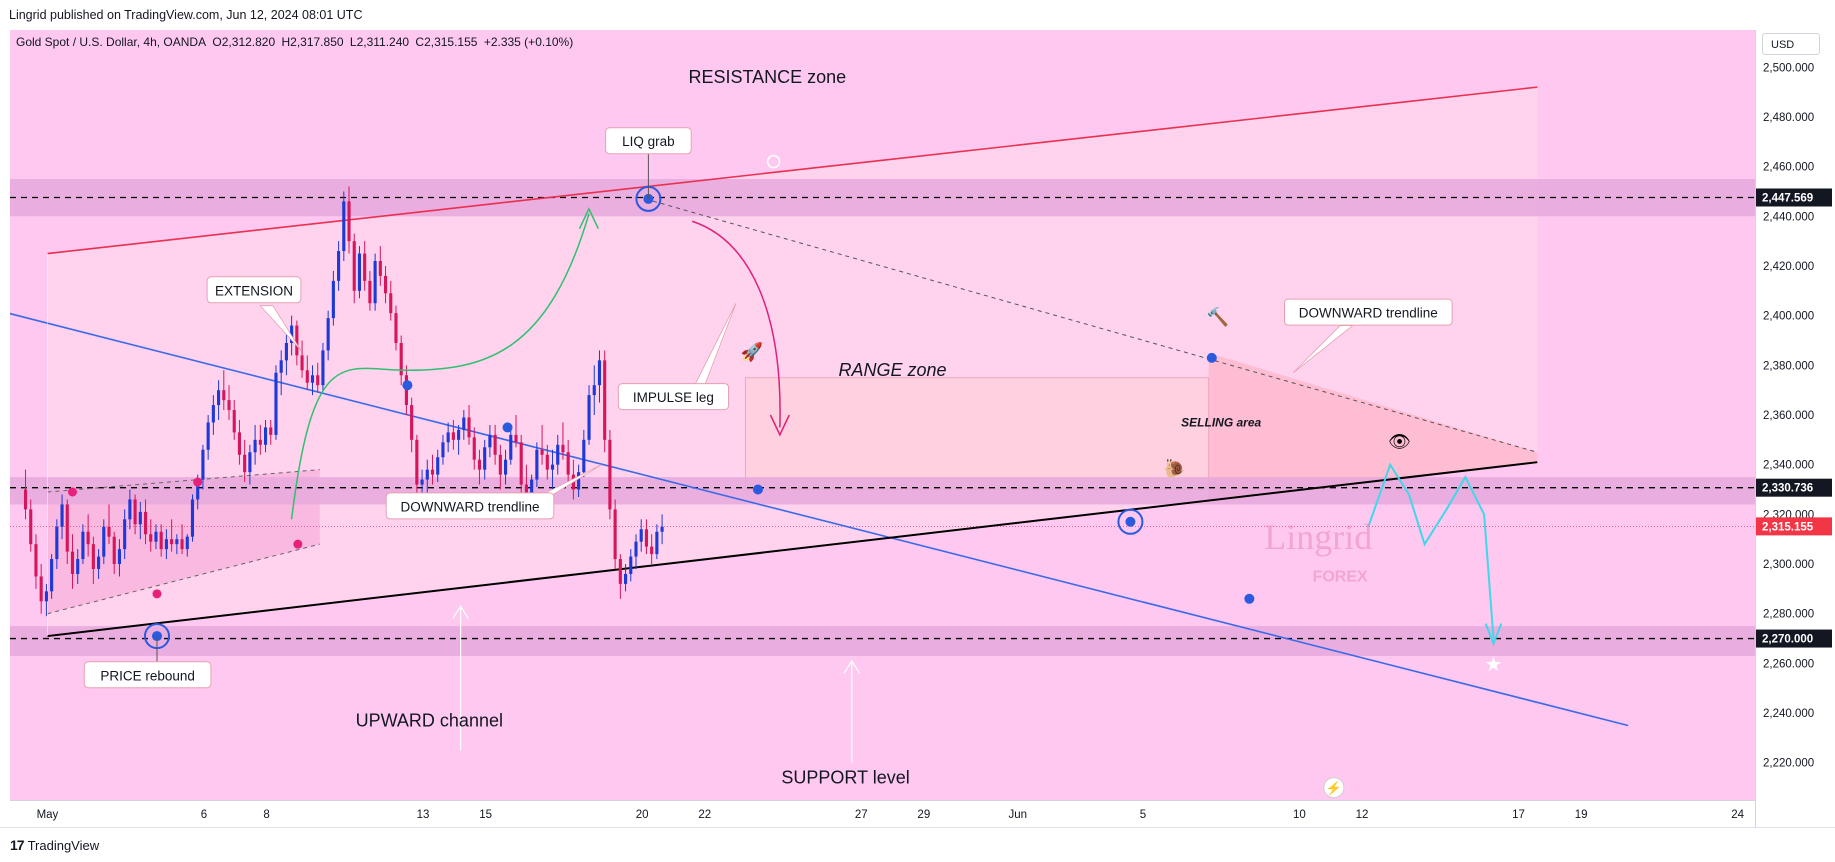 The height and width of the screenshot is (862, 1835). I want to click on price-tick-label: 2,420.000, so click(1788, 267).